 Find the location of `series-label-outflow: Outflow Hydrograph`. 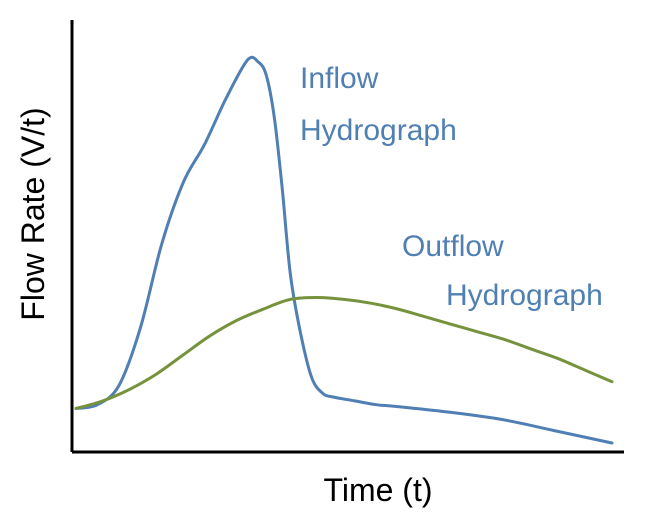

series-label-outflow: Outflow Hydrograph is located at coordinates (502, 271).